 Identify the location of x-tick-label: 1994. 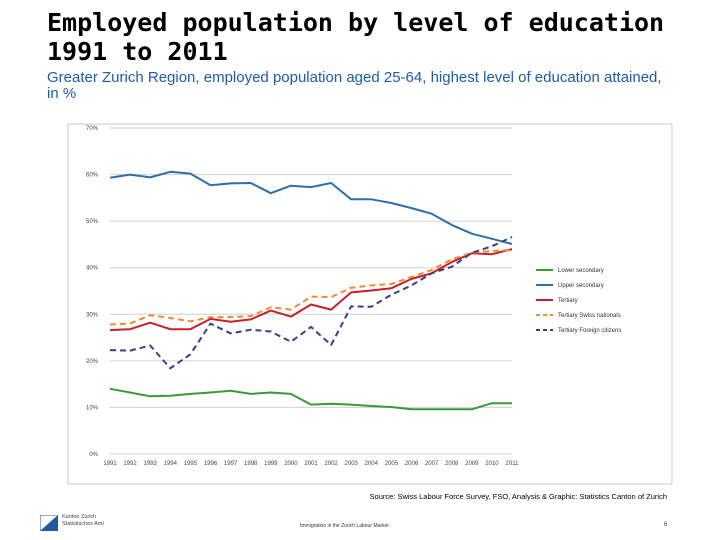
(171, 464).